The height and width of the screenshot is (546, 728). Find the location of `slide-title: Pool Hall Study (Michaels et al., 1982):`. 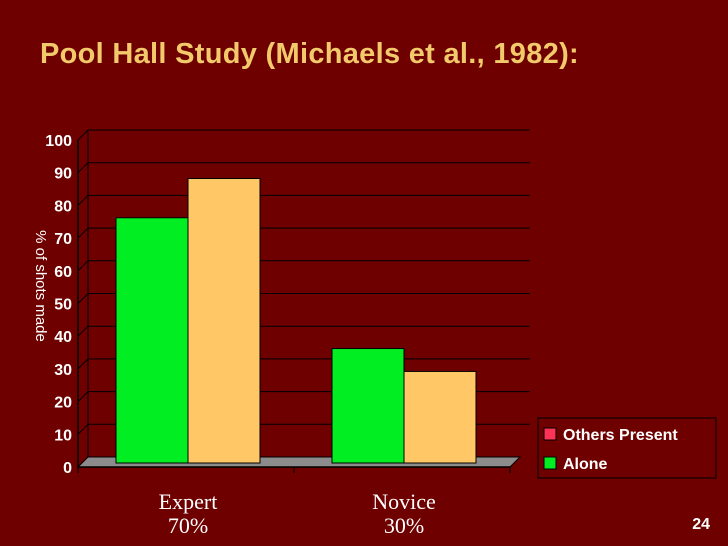

slide-title: Pool Hall Study (Michaels et al., 1982): is located at coordinates (309, 54).